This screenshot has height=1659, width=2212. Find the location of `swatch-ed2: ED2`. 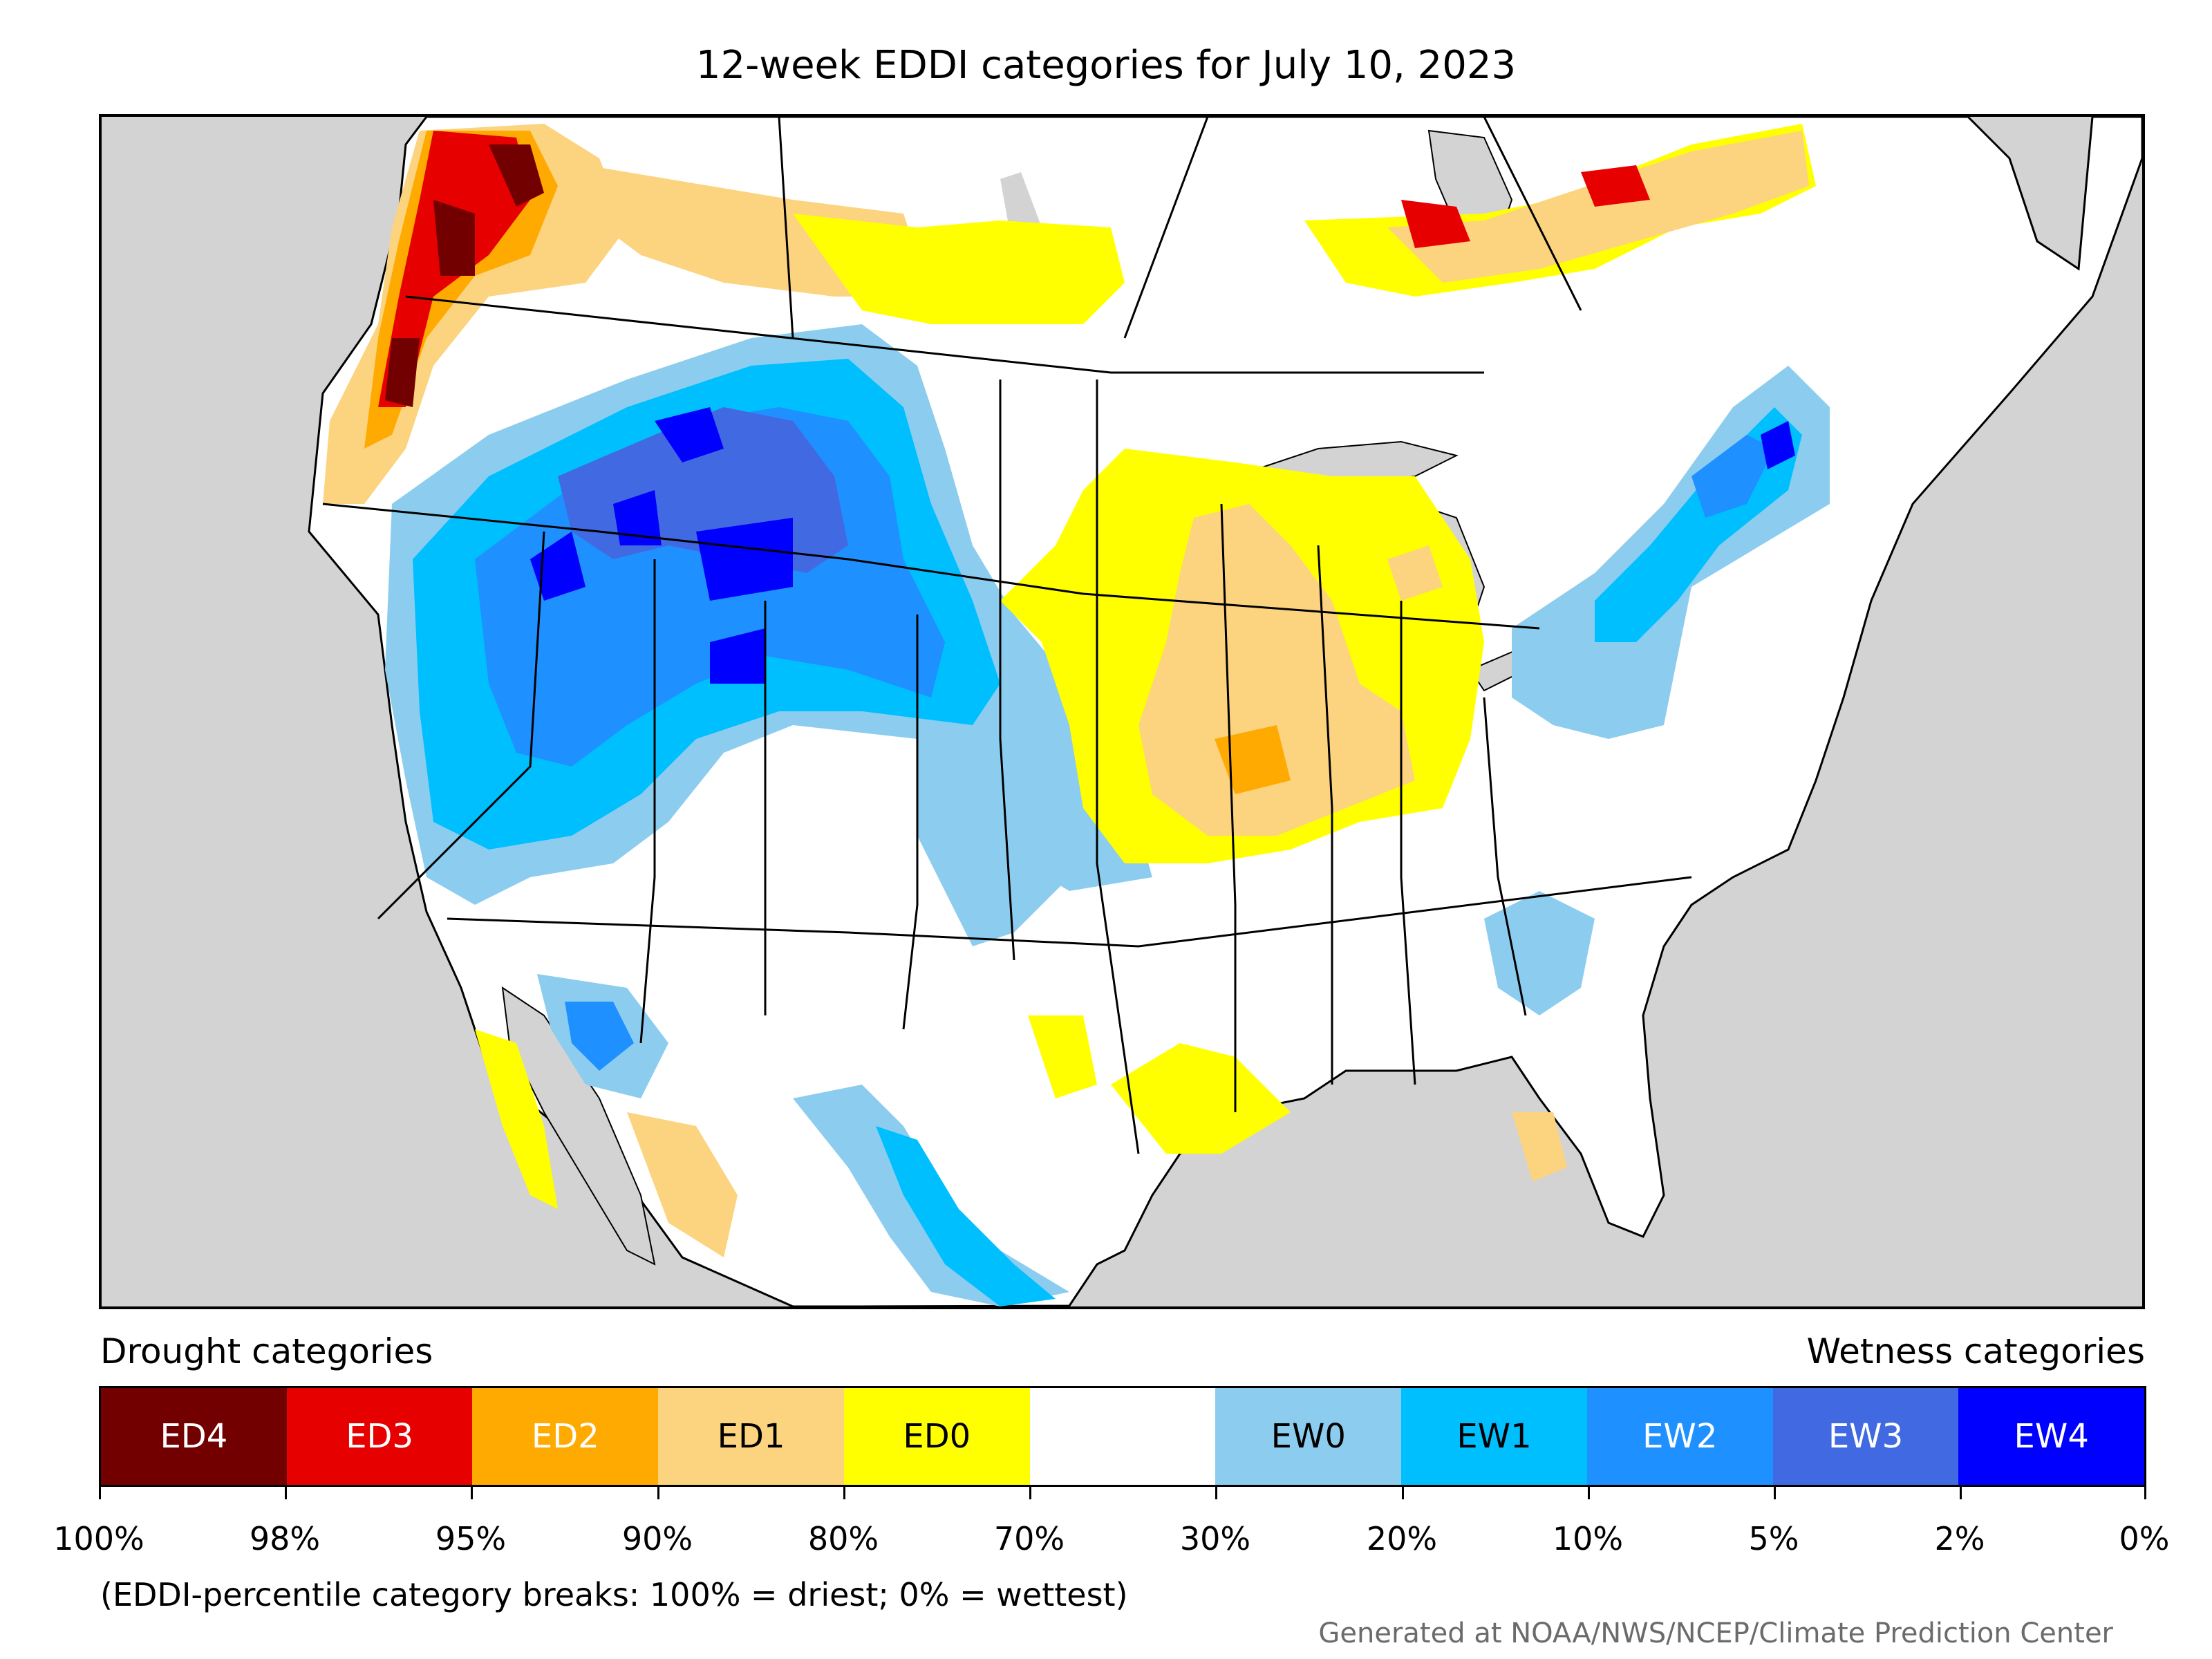

swatch-ed2: ED2 is located at coordinates (565, 1436).